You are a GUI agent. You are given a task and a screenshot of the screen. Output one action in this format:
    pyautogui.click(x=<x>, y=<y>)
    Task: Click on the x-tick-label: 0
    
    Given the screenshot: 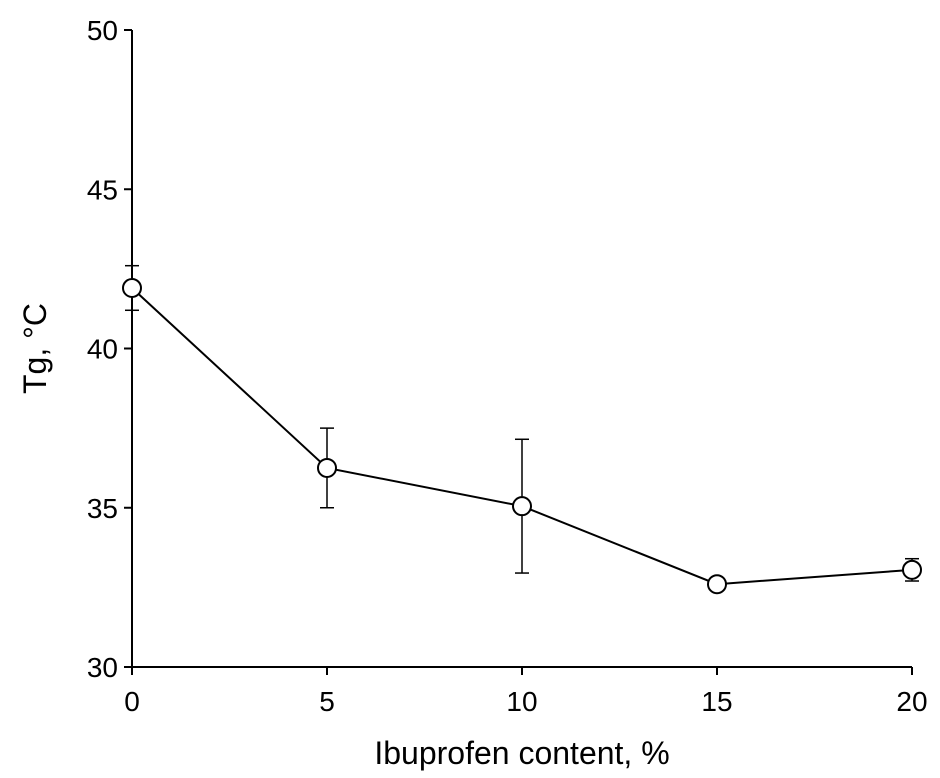 What is the action you would take?
    pyautogui.click(x=132, y=701)
    